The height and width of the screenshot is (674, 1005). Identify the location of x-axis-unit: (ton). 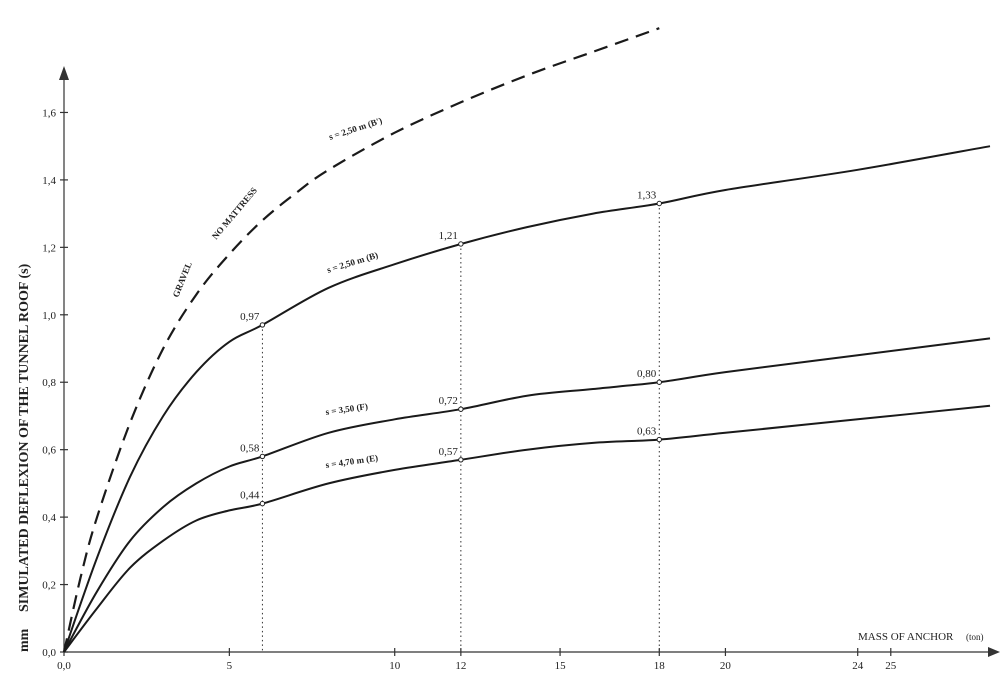
(975, 637).